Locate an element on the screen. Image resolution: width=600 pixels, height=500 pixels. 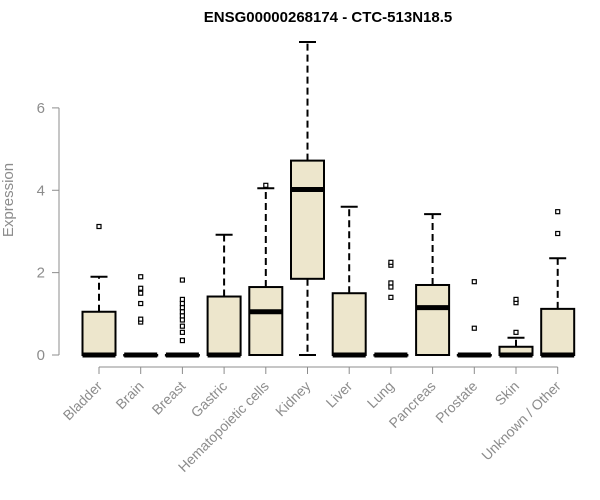
x-tick-label: Liver is located at coordinates (339, 394).